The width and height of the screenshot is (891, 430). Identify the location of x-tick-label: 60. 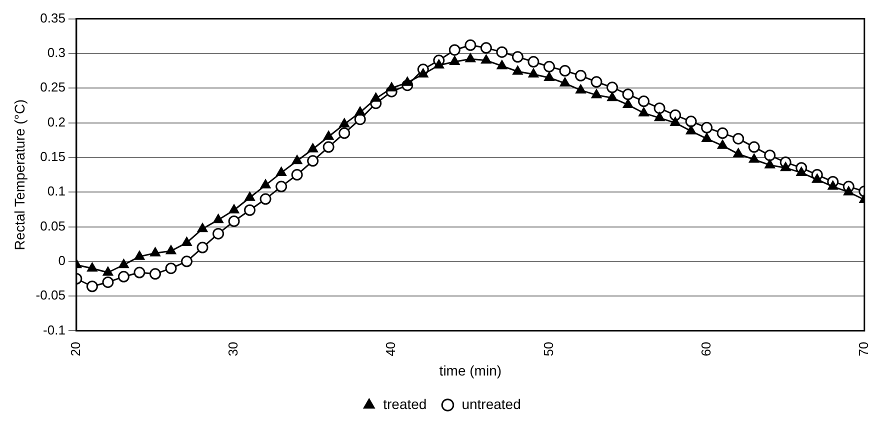
(706, 349).